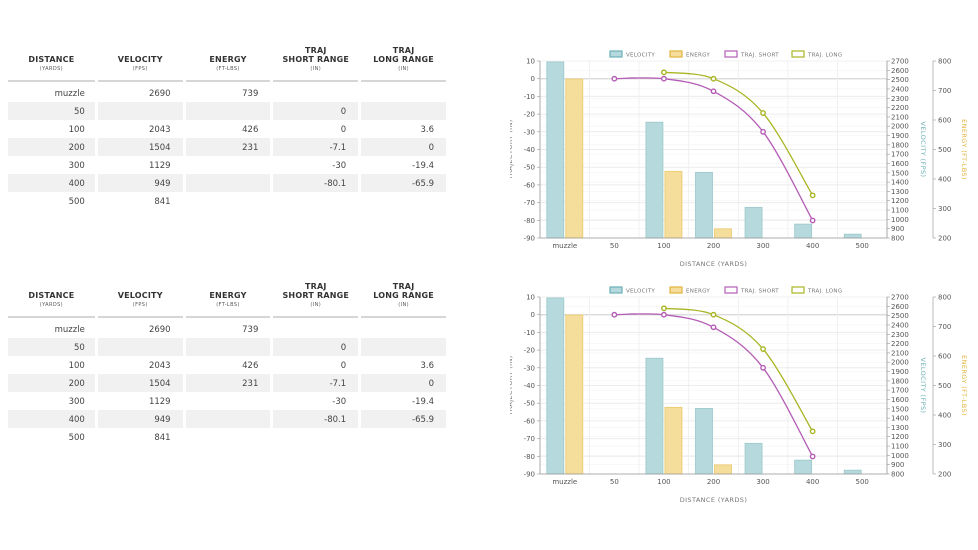 The width and height of the screenshot is (978, 550). I want to click on y2-tick-label: 1600, so click(900, 400).